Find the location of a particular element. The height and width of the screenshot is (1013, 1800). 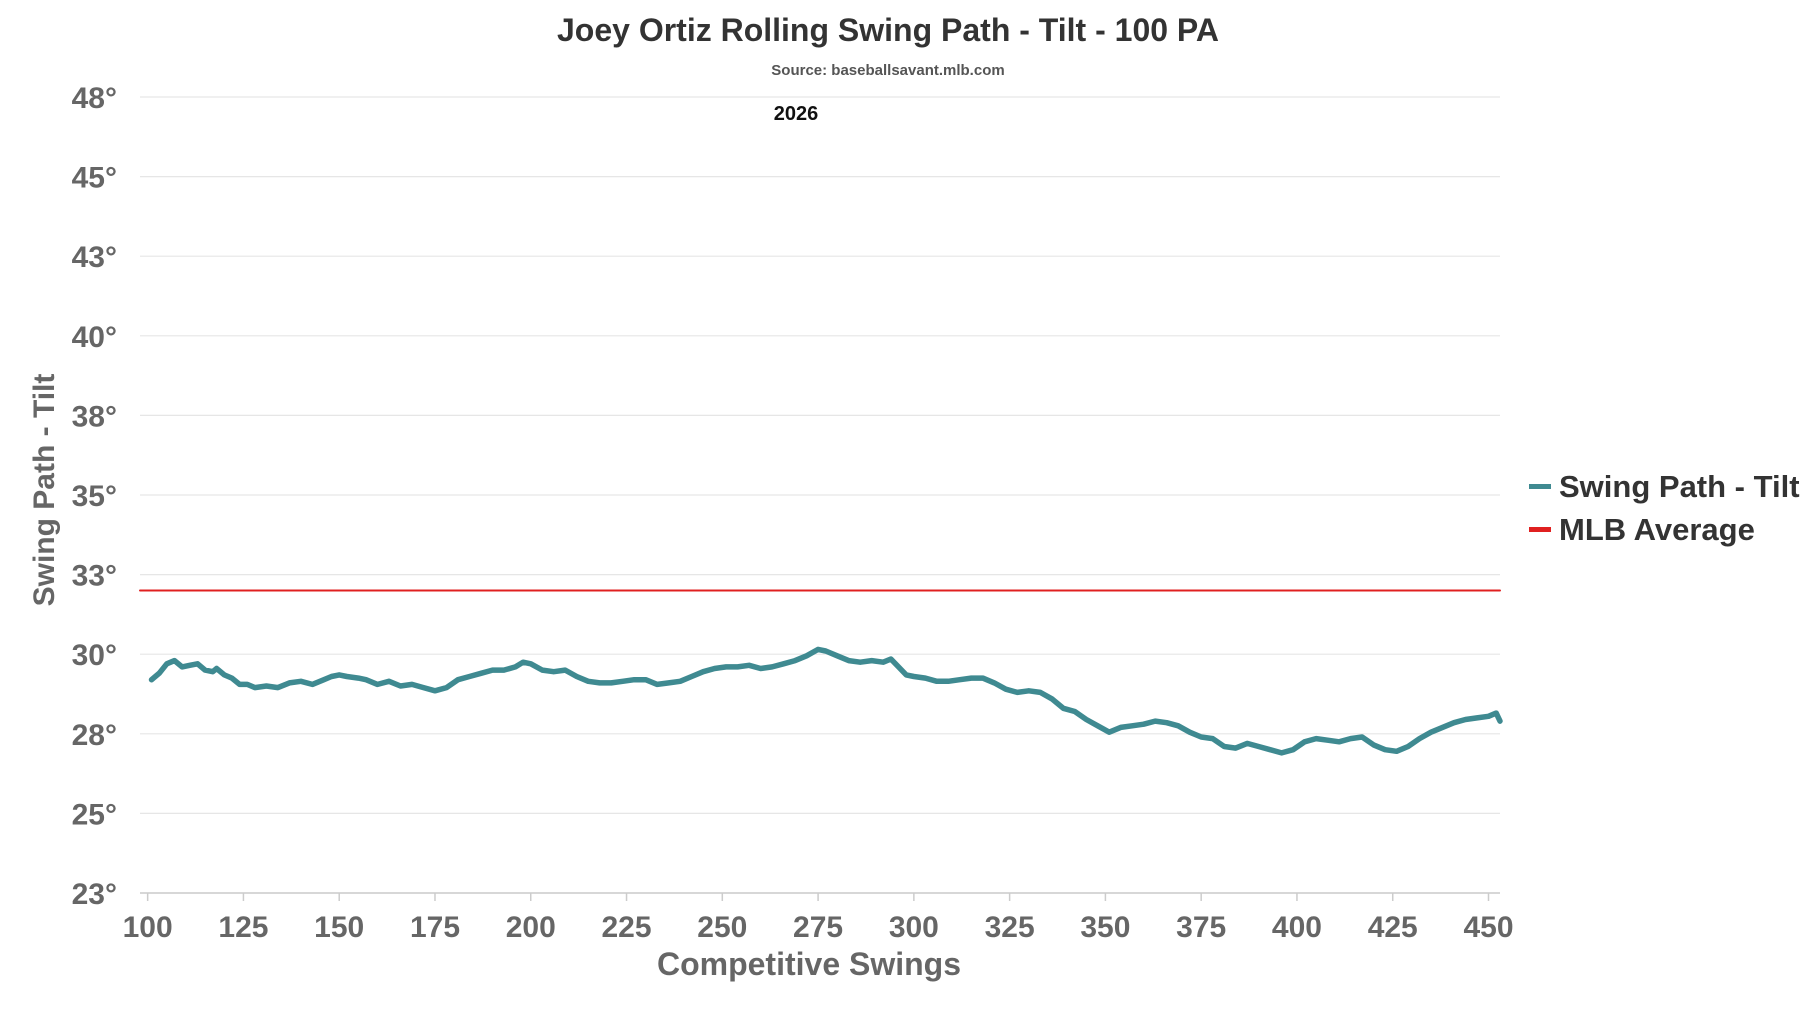

year-annotation: 2026 is located at coordinates (796, 114).